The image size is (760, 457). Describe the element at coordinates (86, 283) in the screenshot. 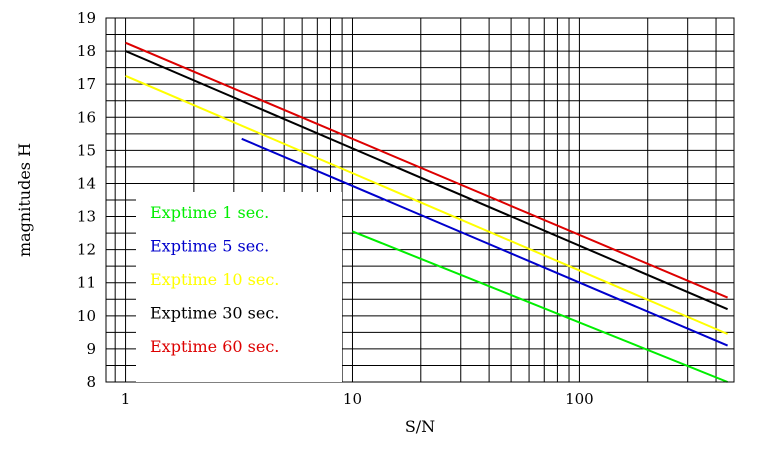

I see `y-tick-label: 11` at that location.